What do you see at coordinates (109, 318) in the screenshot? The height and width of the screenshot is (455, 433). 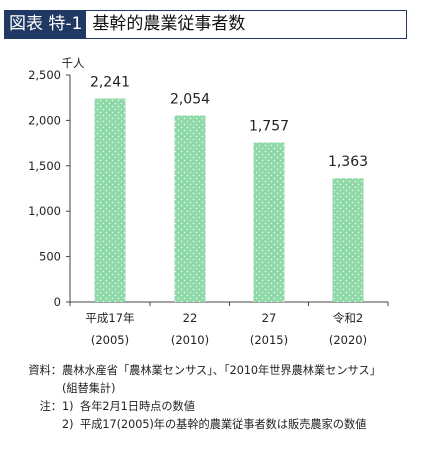 I see `x-tick-label: 平成17年` at bounding box center [109, 318].